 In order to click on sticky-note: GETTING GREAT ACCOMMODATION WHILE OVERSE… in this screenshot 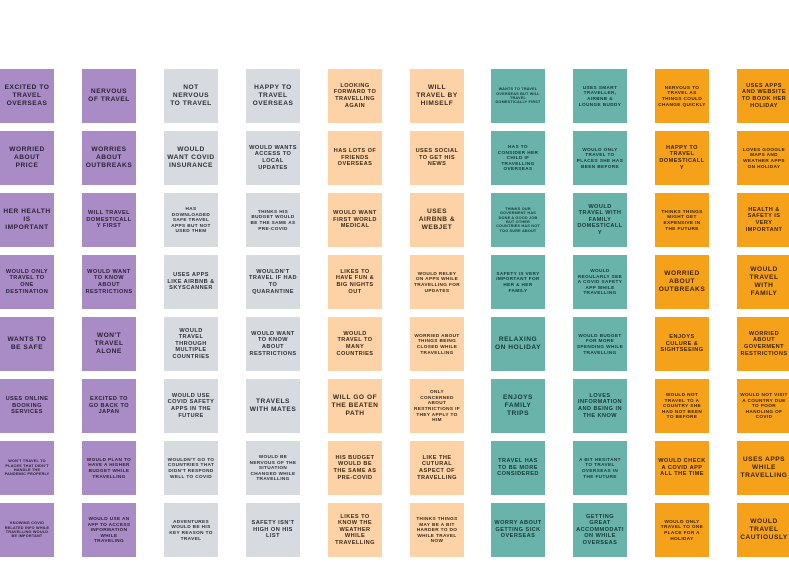, I will do `click(600, 530)`.